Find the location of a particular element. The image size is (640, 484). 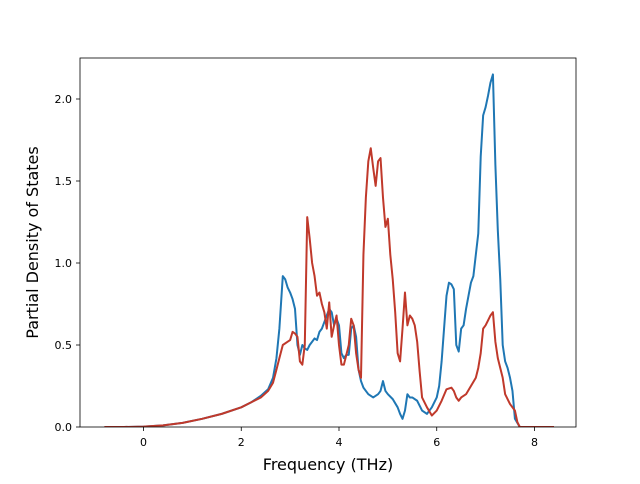

y-tick-label: 0.5 is located at coordinates (64, 345).